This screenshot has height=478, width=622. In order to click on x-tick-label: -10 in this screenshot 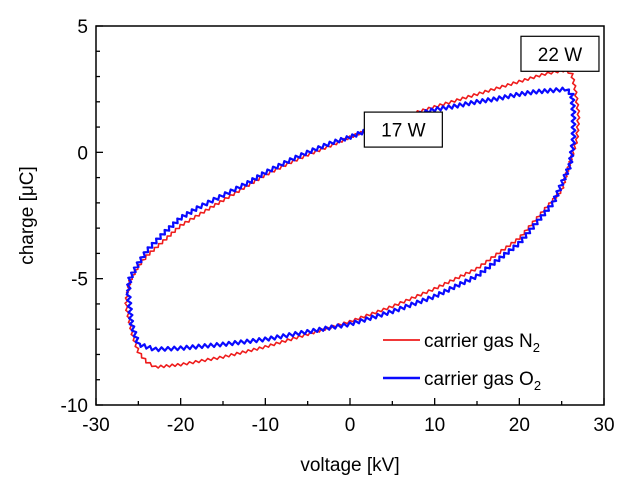, I will do `click(265, 425)`.